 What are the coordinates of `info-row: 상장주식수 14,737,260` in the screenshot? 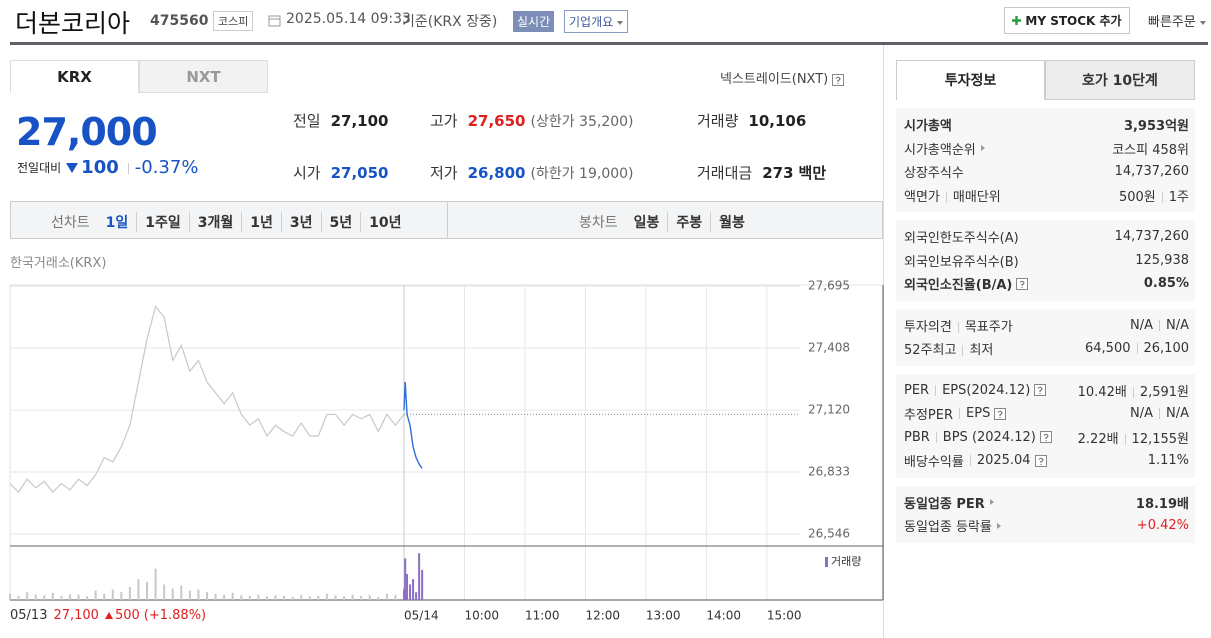 It's located at (1045, 172).